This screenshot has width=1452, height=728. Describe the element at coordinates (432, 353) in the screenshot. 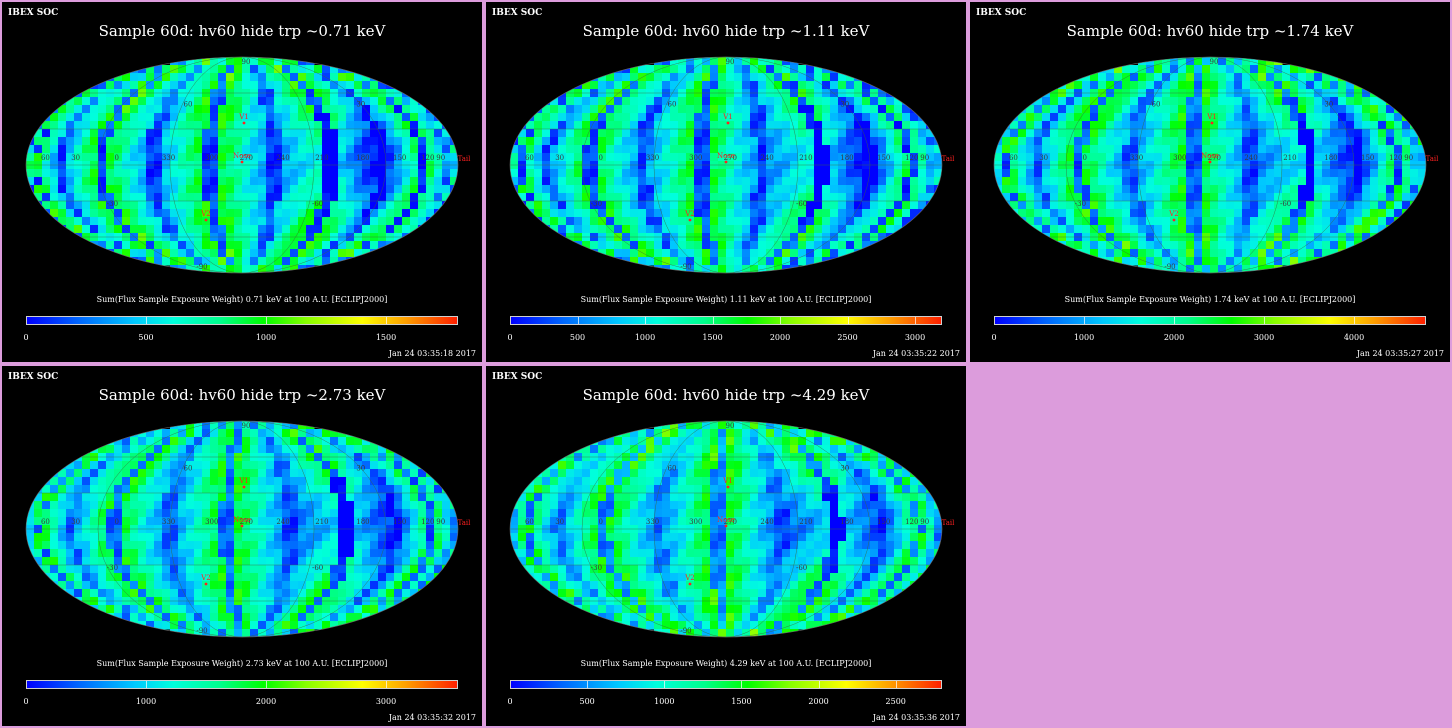

I see `timestamp: Jan 24 03:35:18 2017` at that location.